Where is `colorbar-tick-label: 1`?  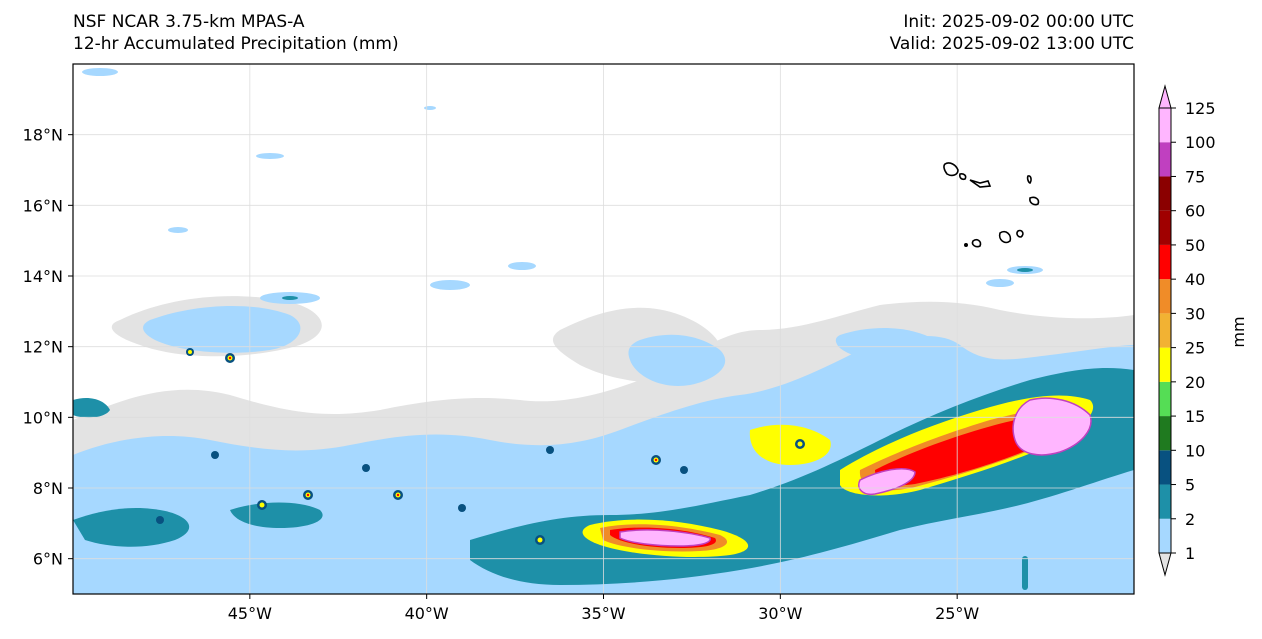
colorbar-tick-label: 1 is located at coordinates (1190, 553).